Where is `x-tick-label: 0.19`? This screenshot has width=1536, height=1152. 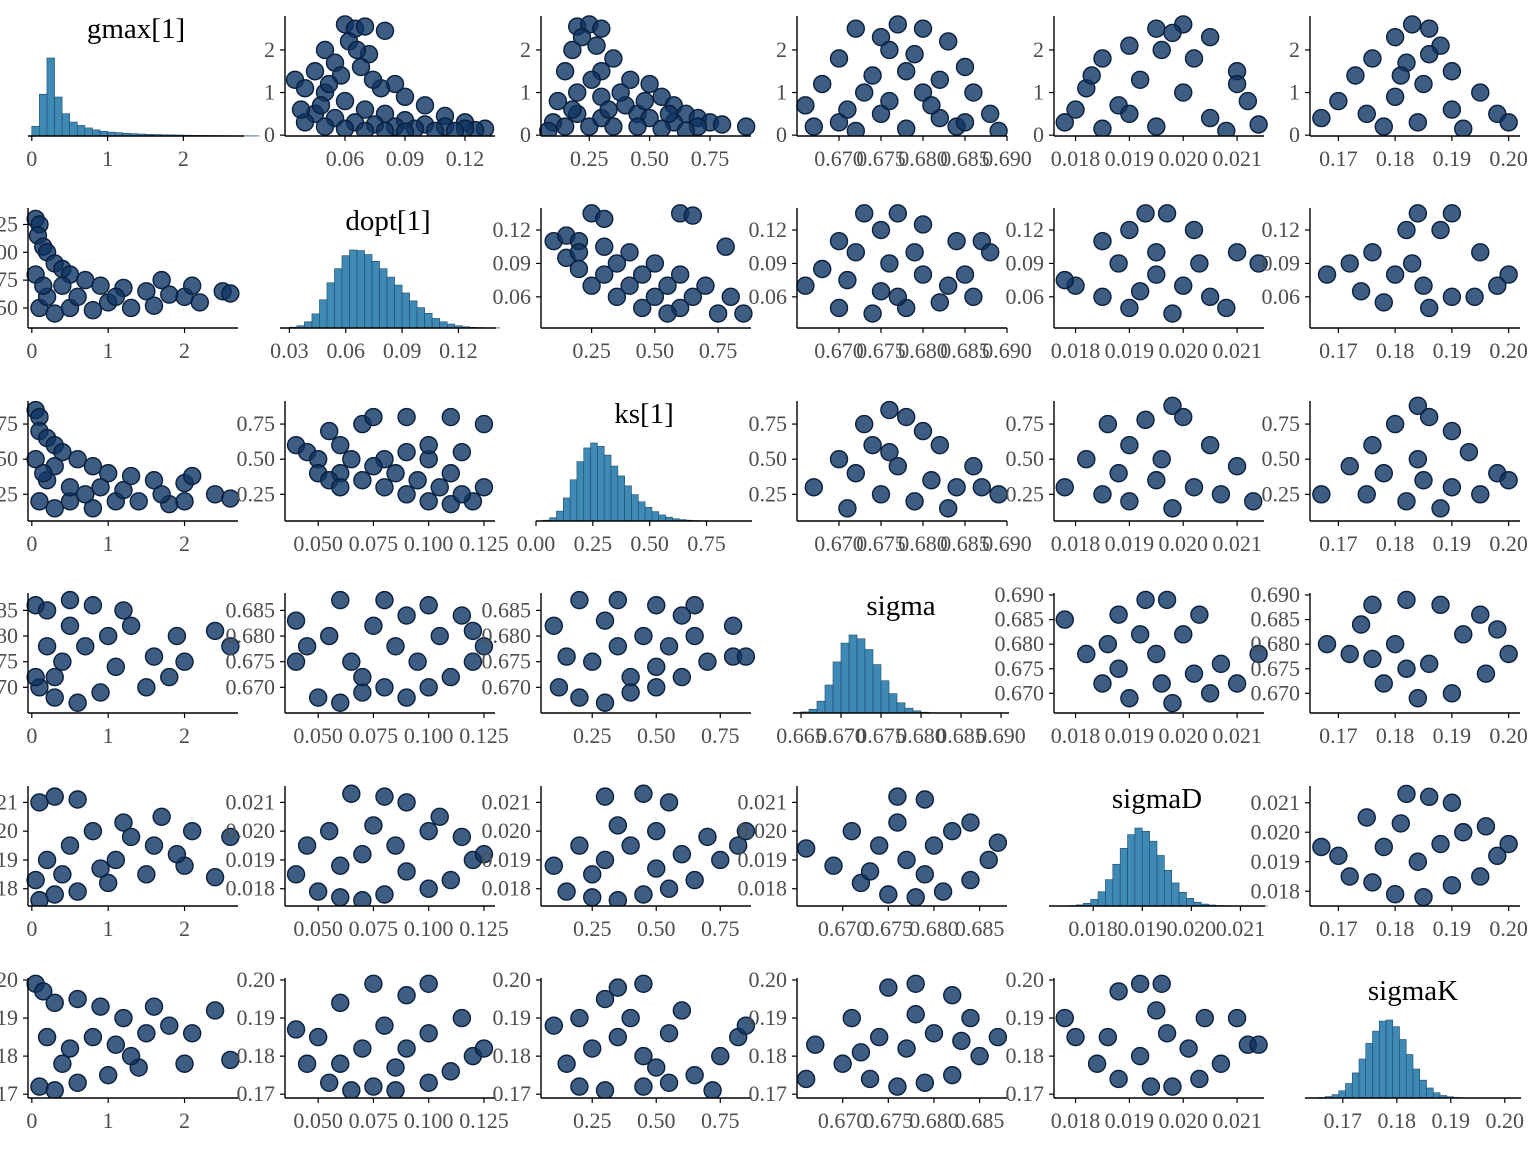 x-tick-label: 0.19 is located at coordinates (1451, 1120).